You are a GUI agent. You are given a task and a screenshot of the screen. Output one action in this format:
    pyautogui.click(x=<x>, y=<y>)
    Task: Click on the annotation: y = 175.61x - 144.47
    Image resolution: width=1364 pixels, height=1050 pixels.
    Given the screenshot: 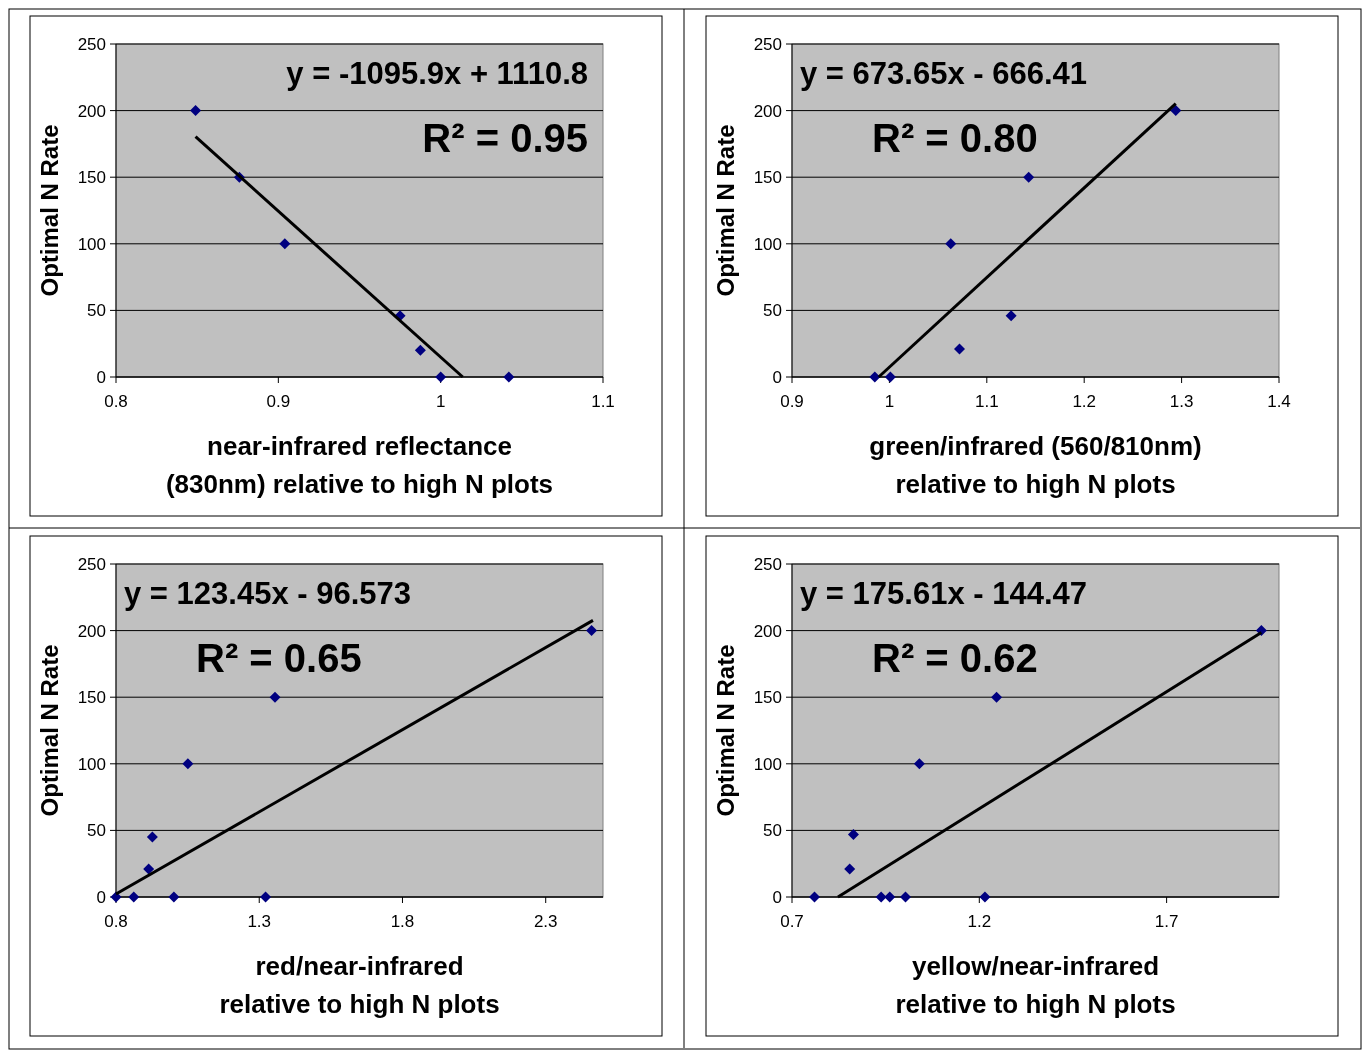 What is the action you would take?
    pyautogui.click(x=943, y=593)
    